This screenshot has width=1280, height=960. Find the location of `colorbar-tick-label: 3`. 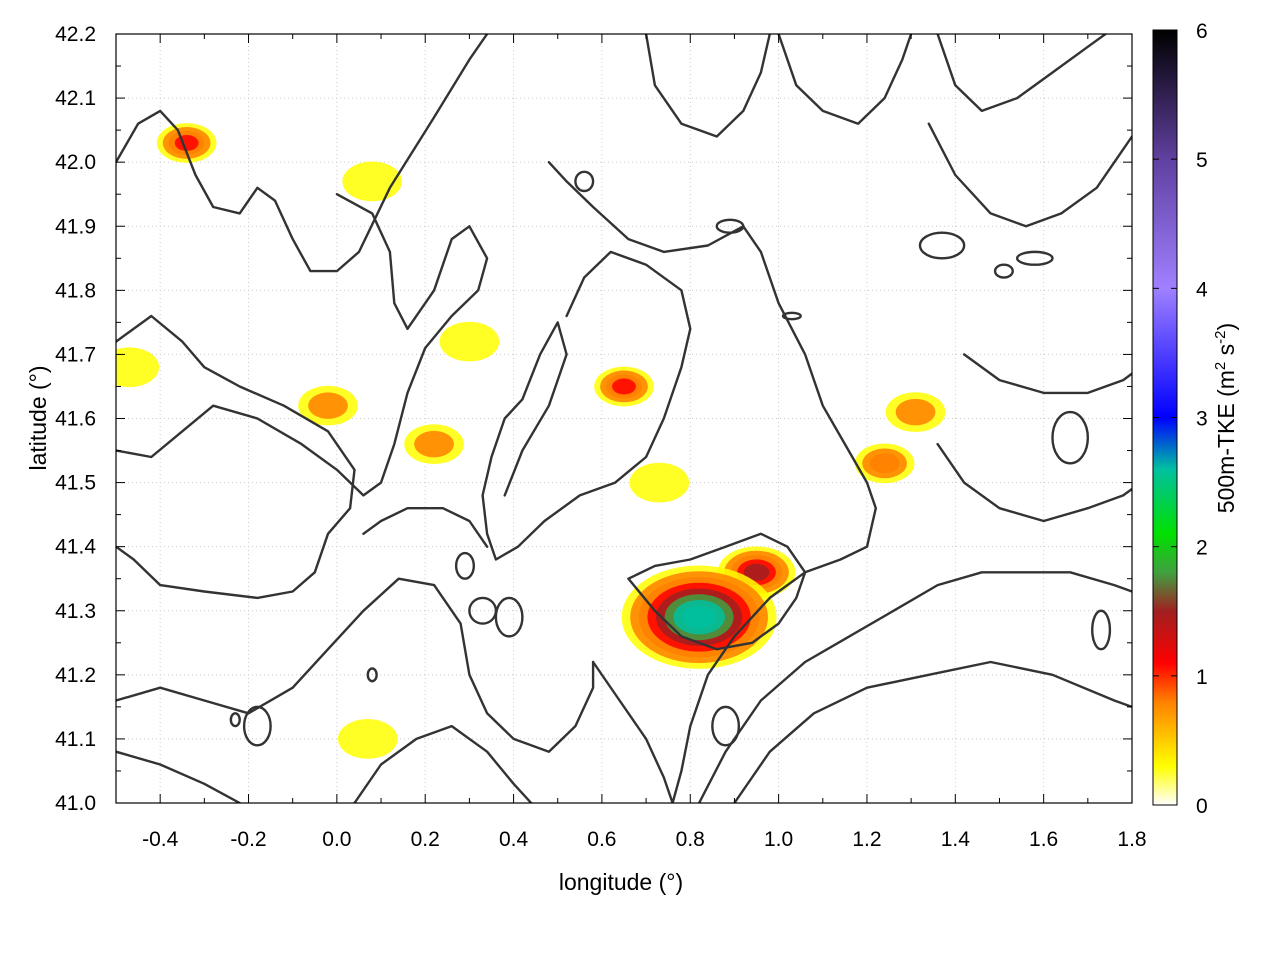

colorbar-tick-label: 3 is located at coordinates (1202, 419).